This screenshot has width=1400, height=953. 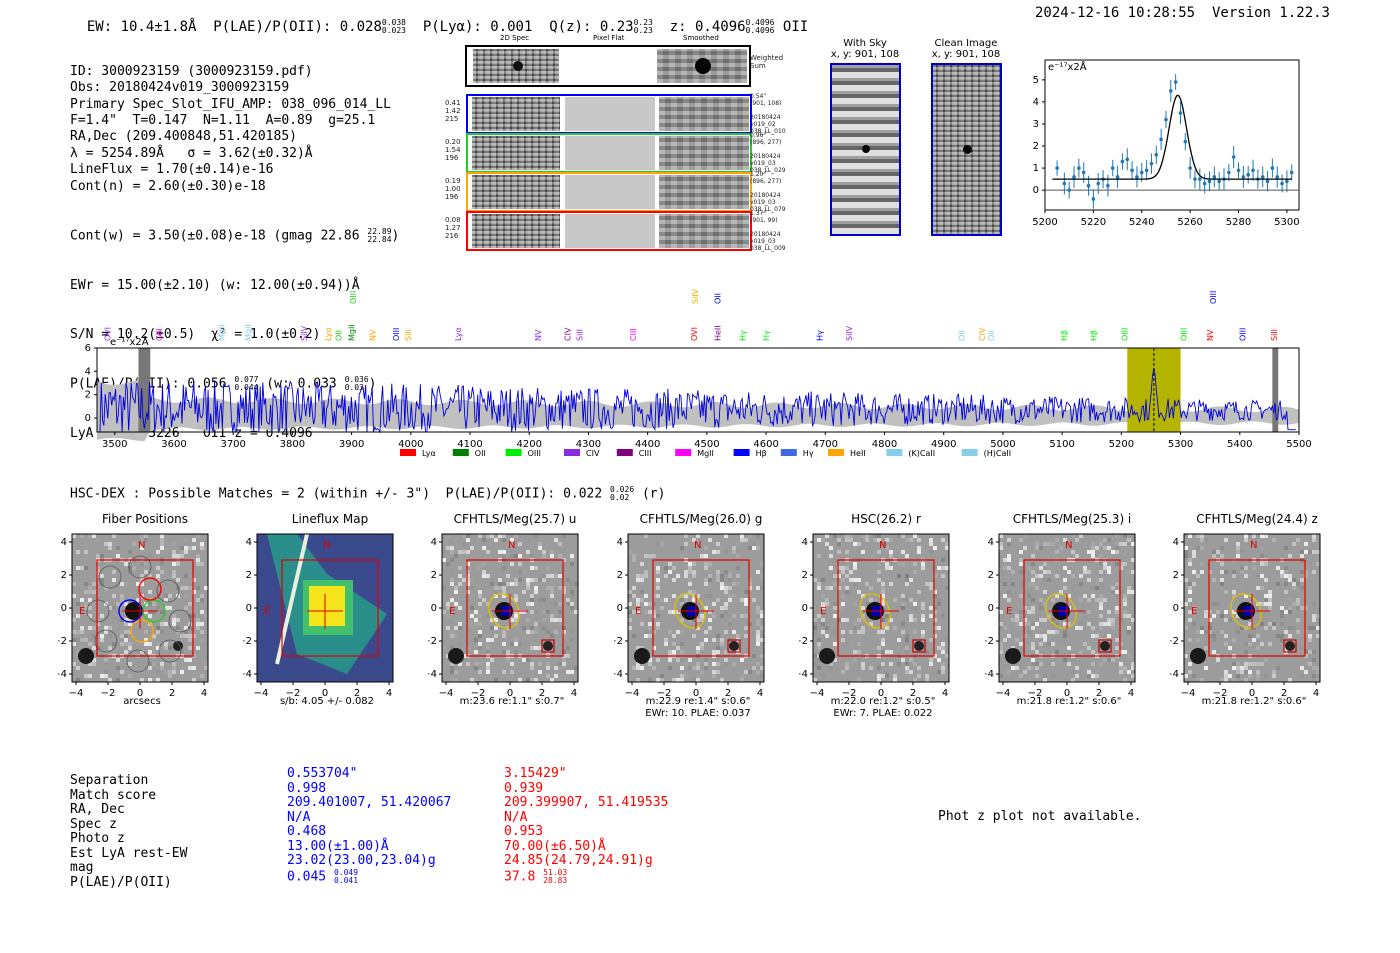 I want to click on match1-value: 0.998, so click(x=307, y=788).